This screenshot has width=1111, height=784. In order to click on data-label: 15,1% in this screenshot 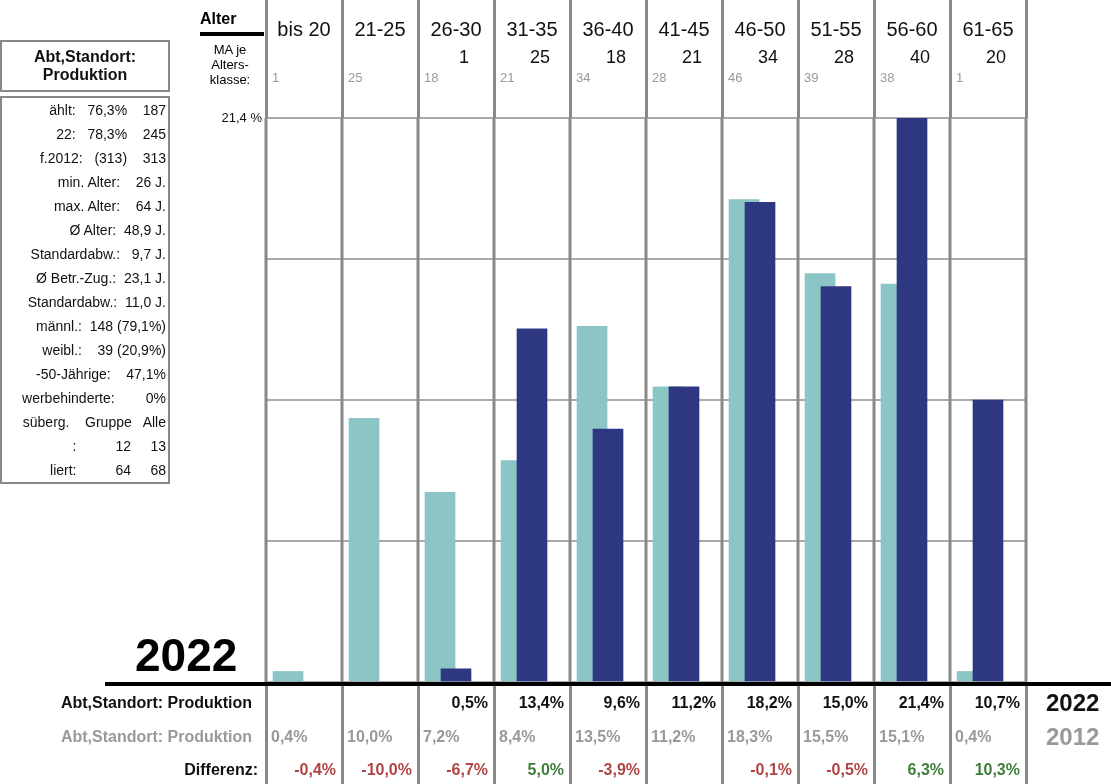, I will do `click(902, 737)`.